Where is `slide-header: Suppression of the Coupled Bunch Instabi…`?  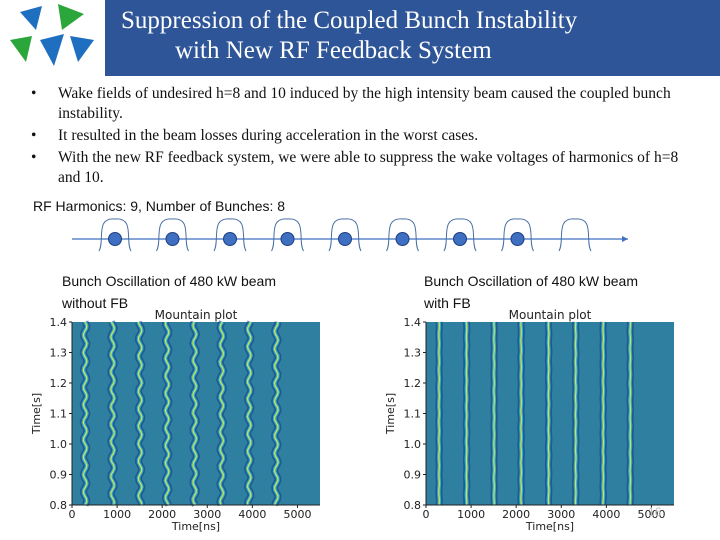
slide-header: Suppression of the Coupled Bunch Instabi… is located at coordinates (360, 38).